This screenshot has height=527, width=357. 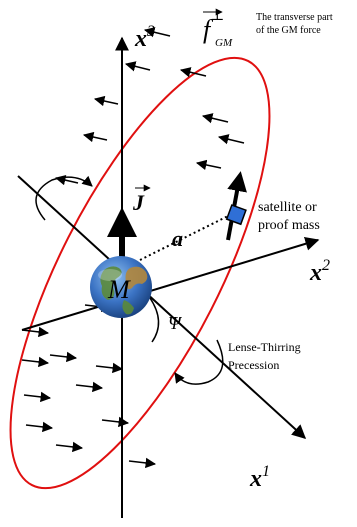 I want to click on lense-thirring-note-line1: Lense-Thirring, so click(x=264, y=347).